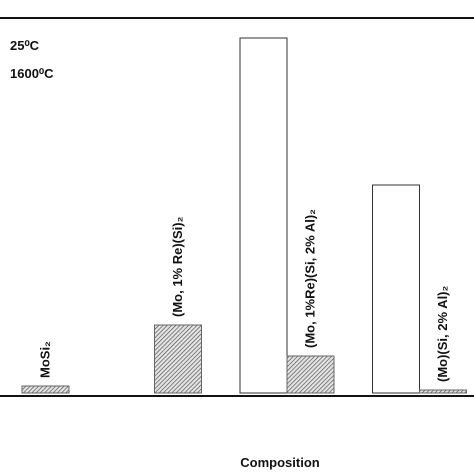 This screenshot has height=474, width=474. What do you see at coordinates (442, 333) in the screenshot?
I see `category-label: (Mo)(Si, 2% Al)₂` at bounding box center [442, 333].